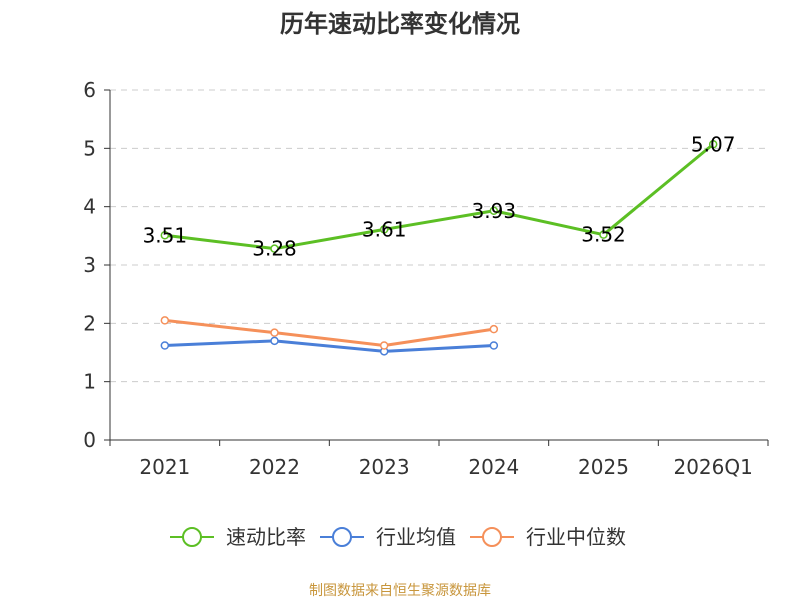 The width and height of the screenshot is (800, 600). What do you see at coordinates (400, 591) in the screenshot?
I see `source-footer: 制图数据来自恒生聚源数据库` at bounding box center [400, 591].